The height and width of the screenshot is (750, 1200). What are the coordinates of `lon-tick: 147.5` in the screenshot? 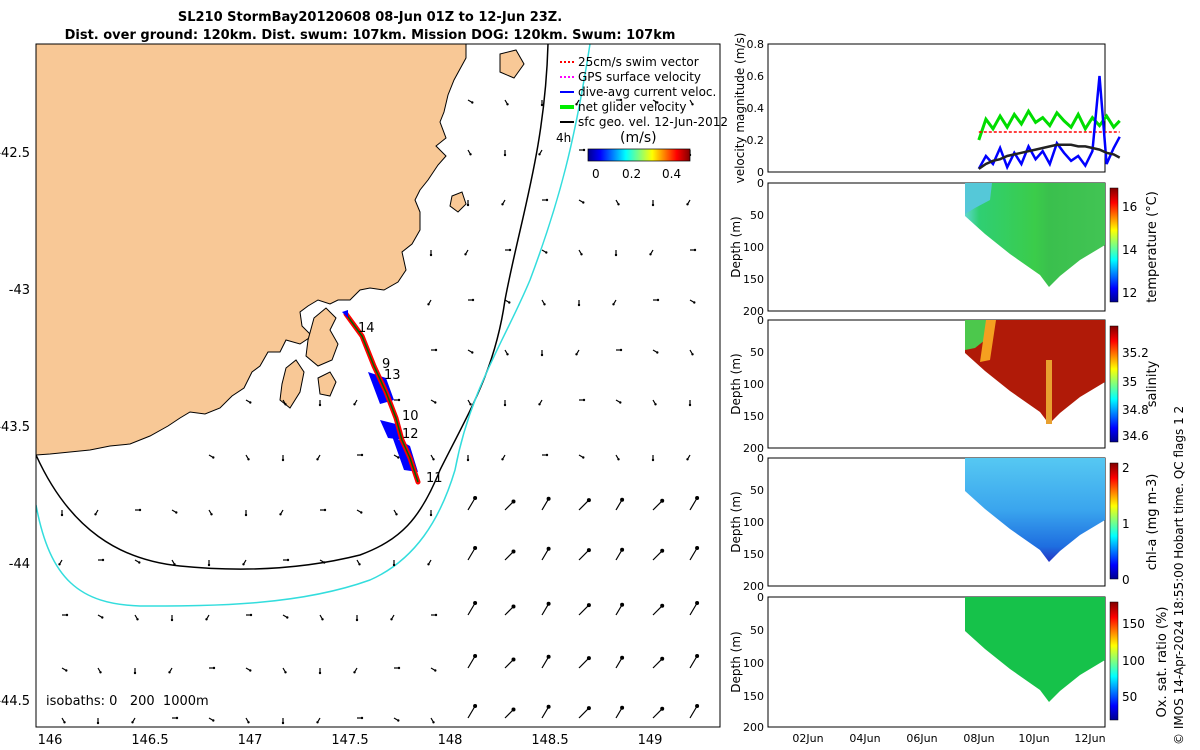 It's located at (349, 740).